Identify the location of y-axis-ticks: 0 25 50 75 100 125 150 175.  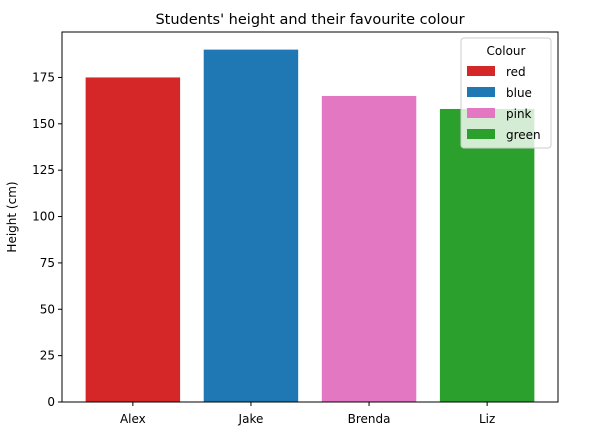
(47, 239).